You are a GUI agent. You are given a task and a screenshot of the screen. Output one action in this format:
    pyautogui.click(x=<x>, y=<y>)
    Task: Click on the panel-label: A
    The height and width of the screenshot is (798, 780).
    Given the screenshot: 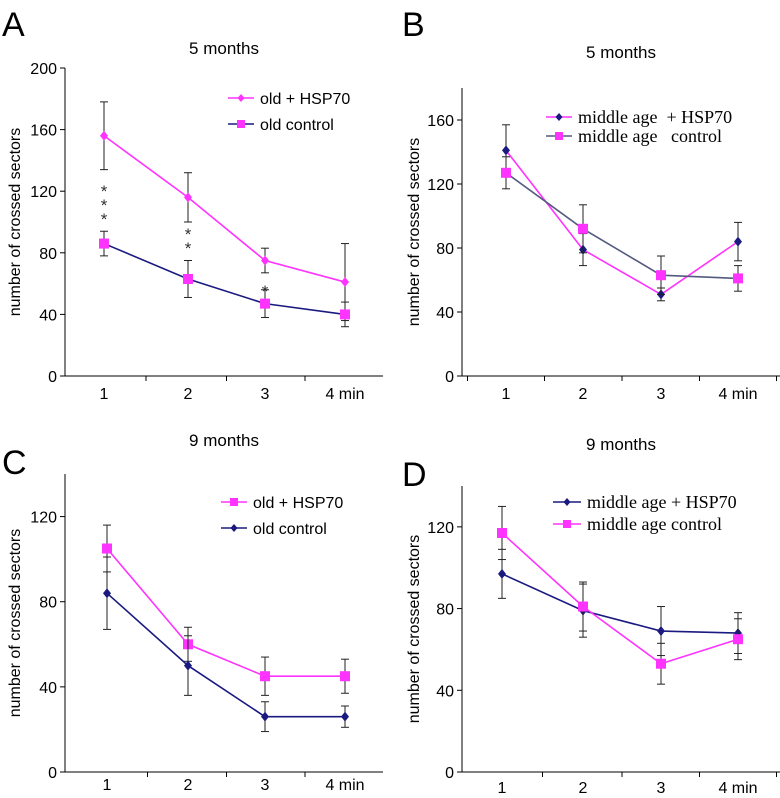 What is the action you would take?
    pyautogui.click(x=13, y=25)
    